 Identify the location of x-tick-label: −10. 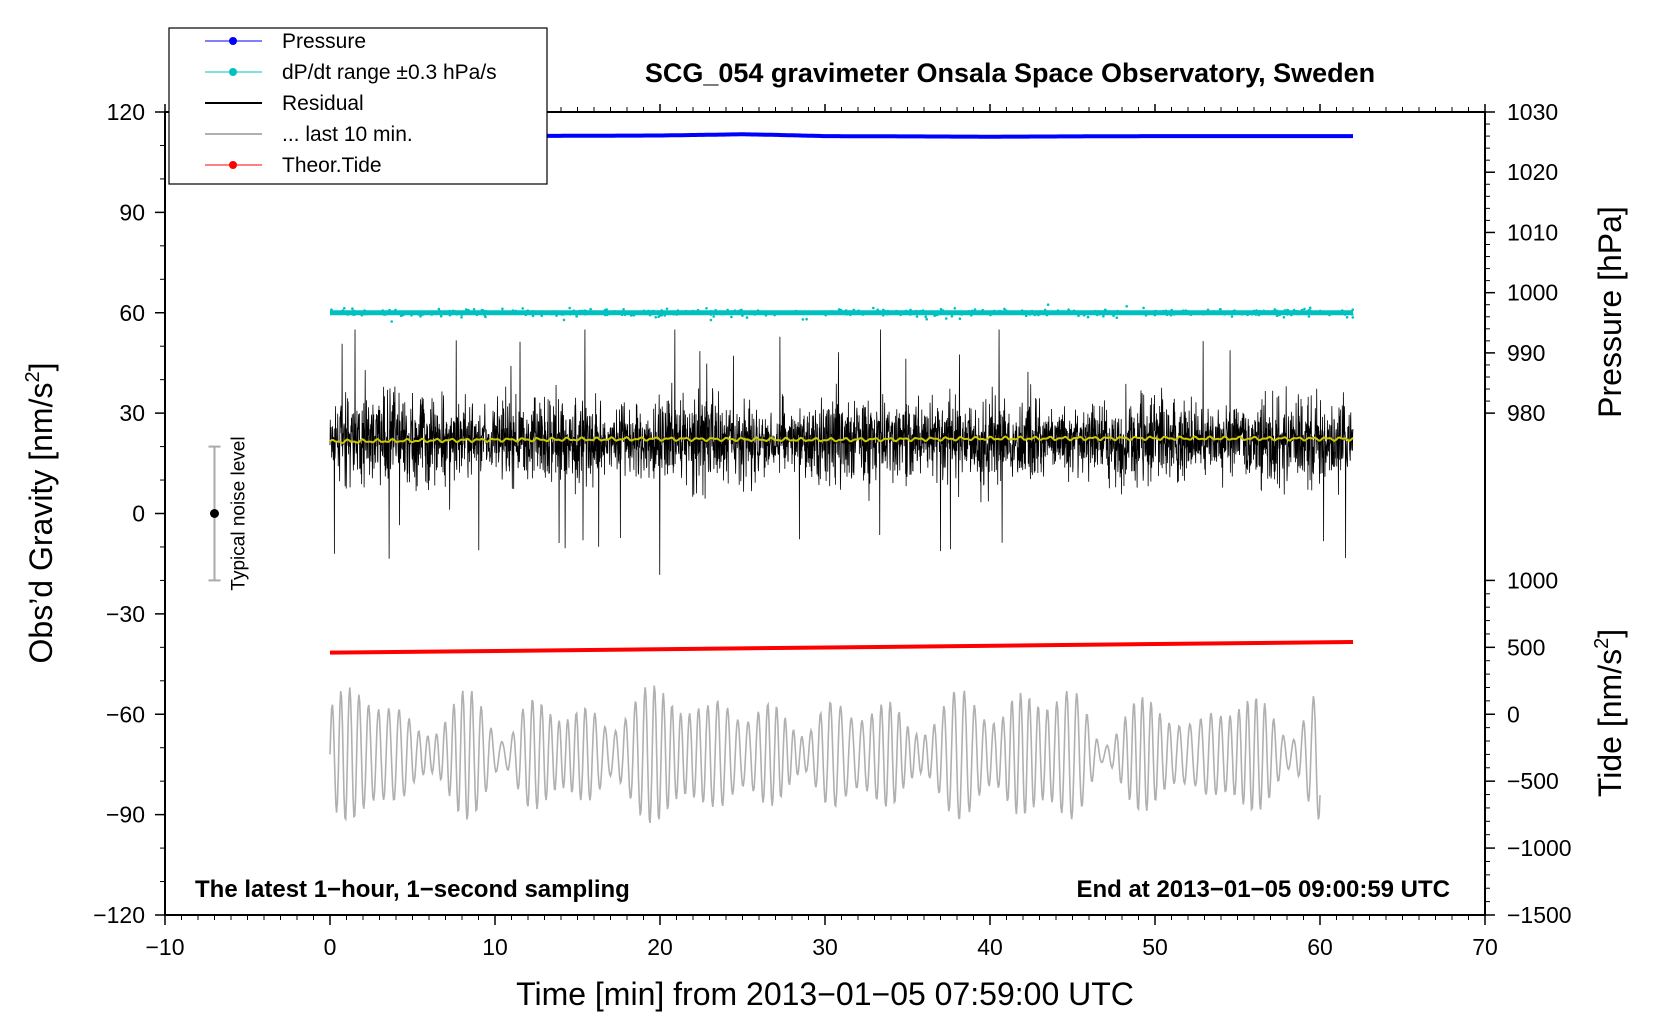
(164, 947).